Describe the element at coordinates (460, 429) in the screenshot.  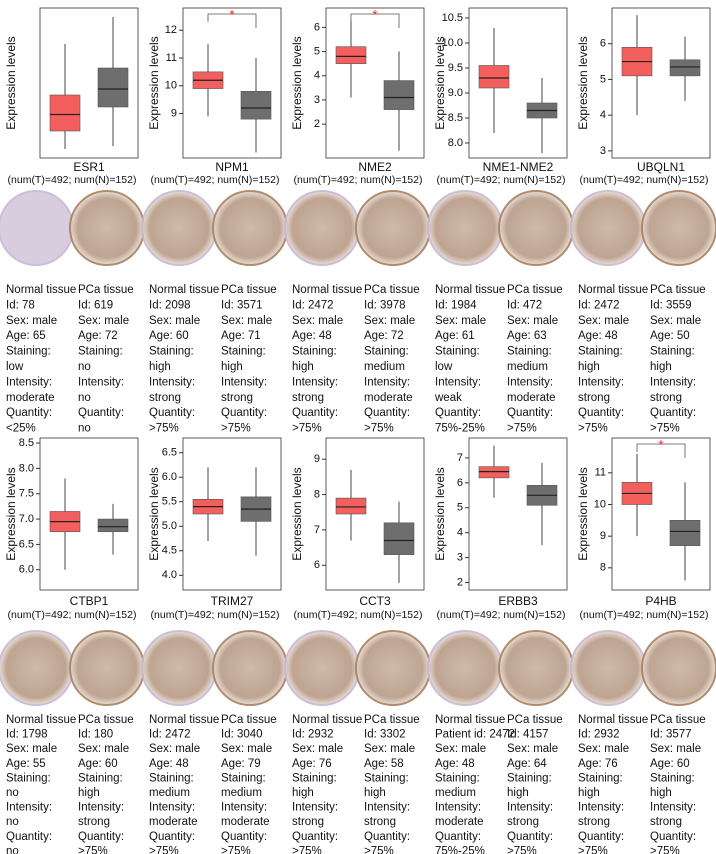
I see `sample-info: 75%-25%` at that location.